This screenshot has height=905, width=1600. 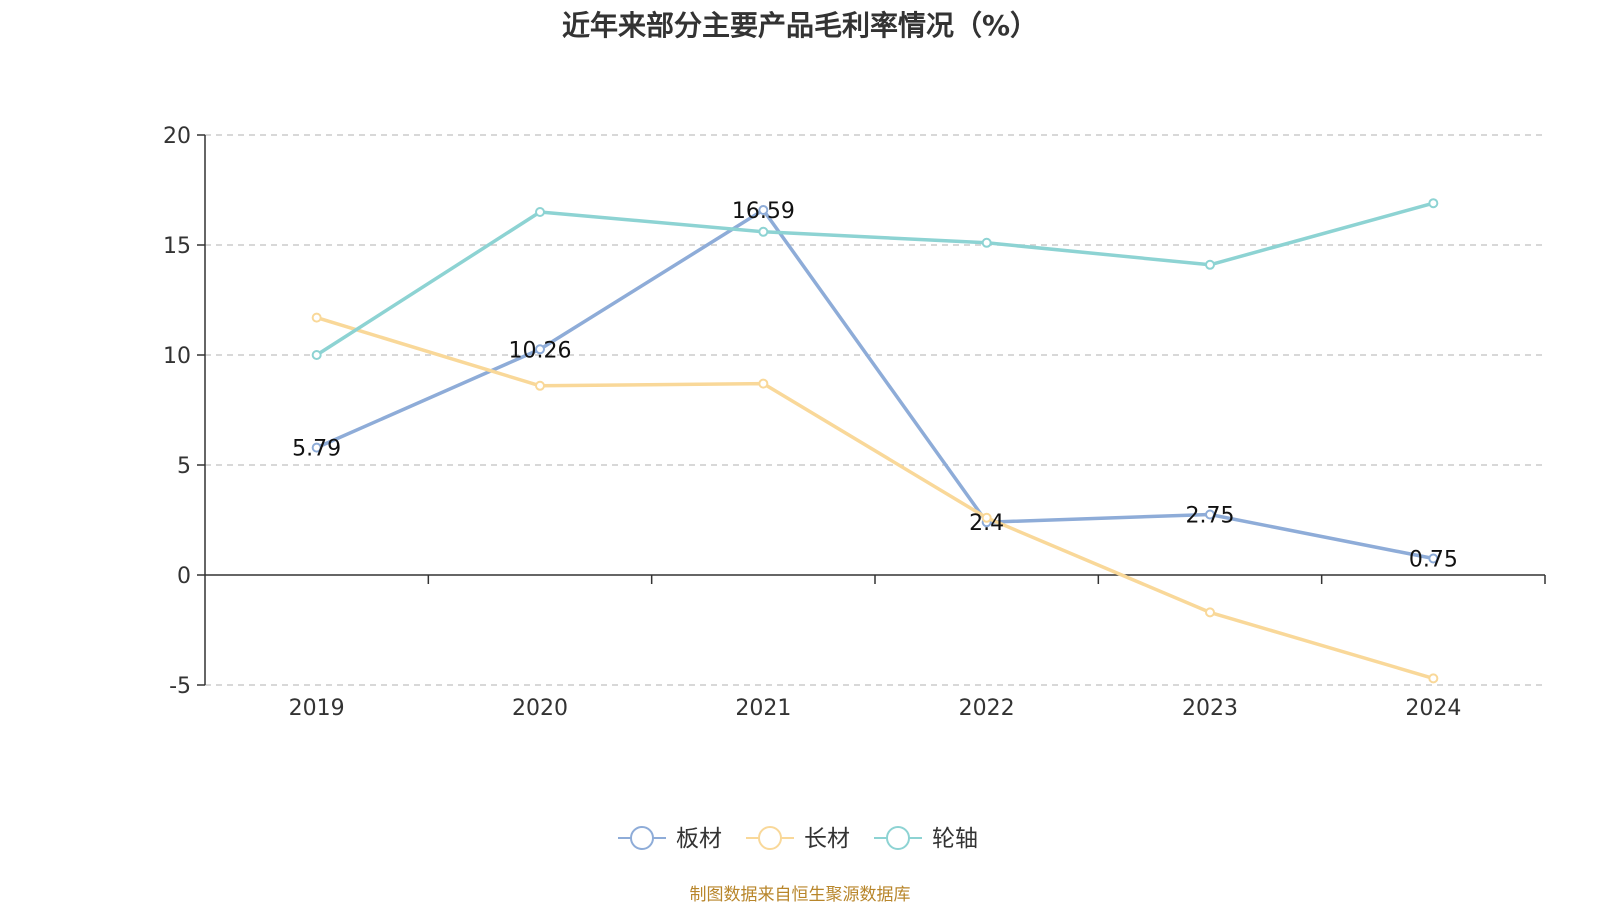 What do you see at coordinates (184, 466) in the screenshot?
I see `y-tick-label: 5` at bounding box center [184, 466].